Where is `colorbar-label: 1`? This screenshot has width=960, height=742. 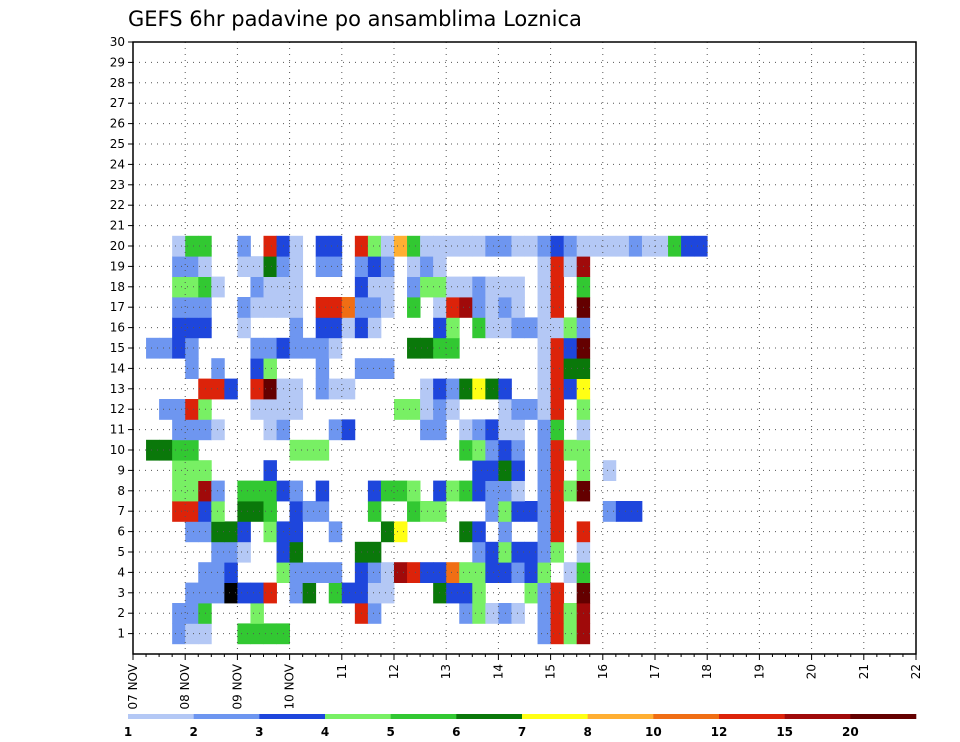 colorbar-label: 1 is located at coordinates (128, 732).